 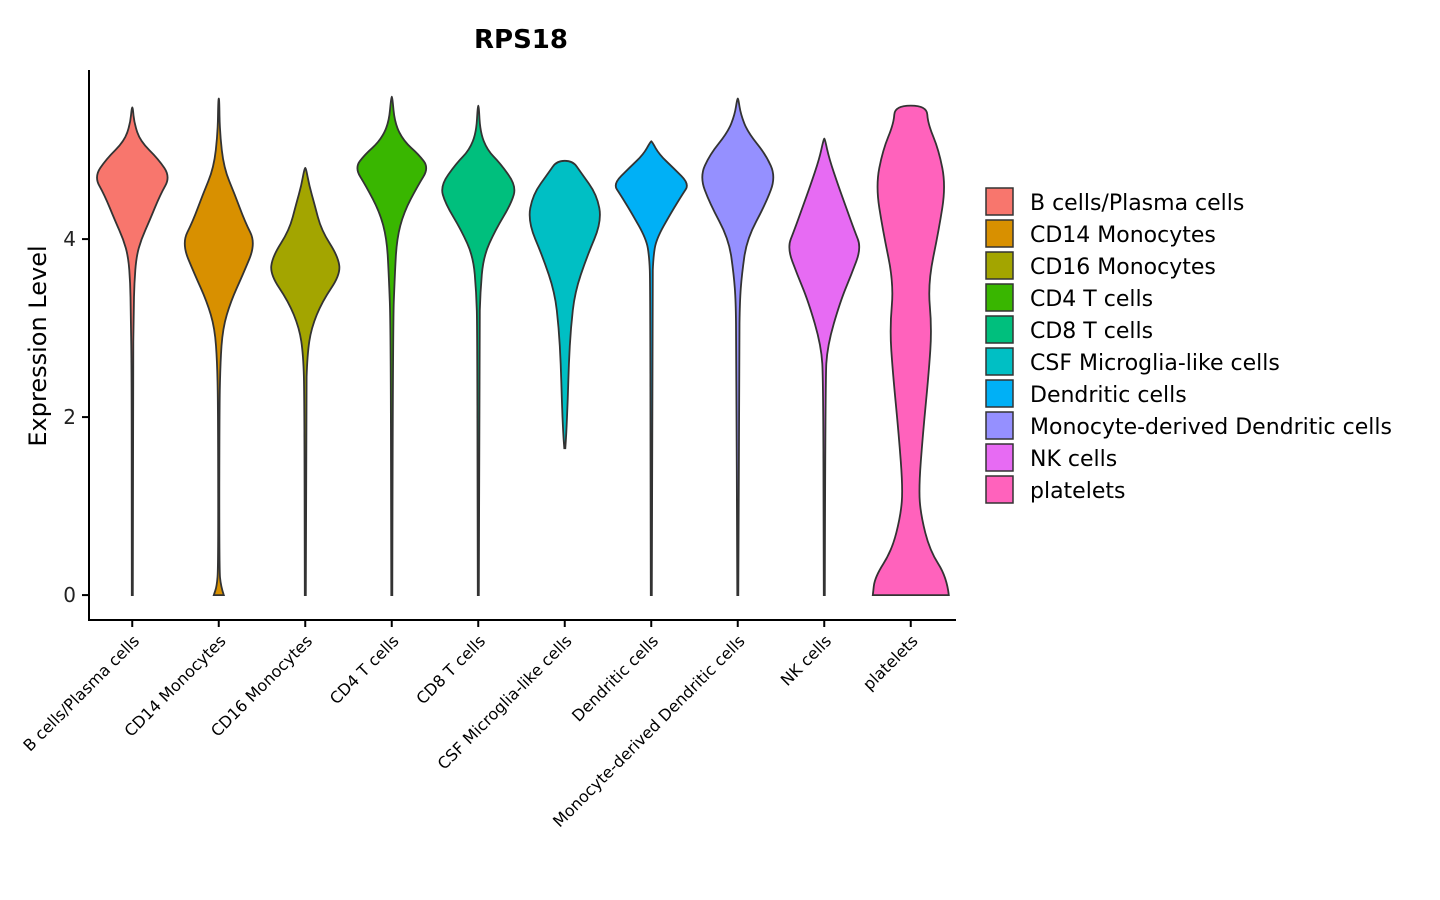 What do you see at coordinates (999, 329) in the screenshot?
I see `legend-swatch-cd8-t-cells` at bounding box center [999, 329].